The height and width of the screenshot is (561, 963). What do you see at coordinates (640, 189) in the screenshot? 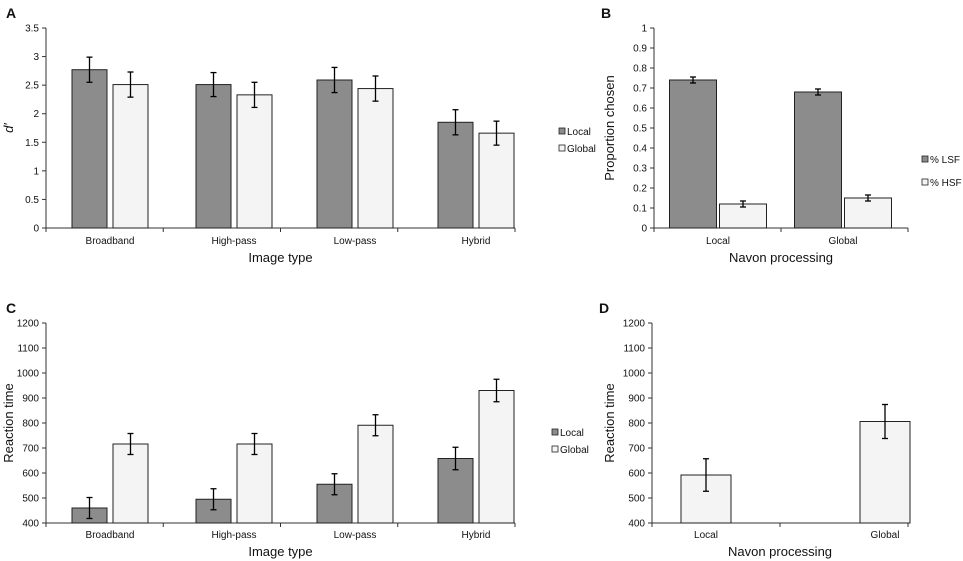
I see `y-tick-label: 0.2` at bounding box center [640, 189].